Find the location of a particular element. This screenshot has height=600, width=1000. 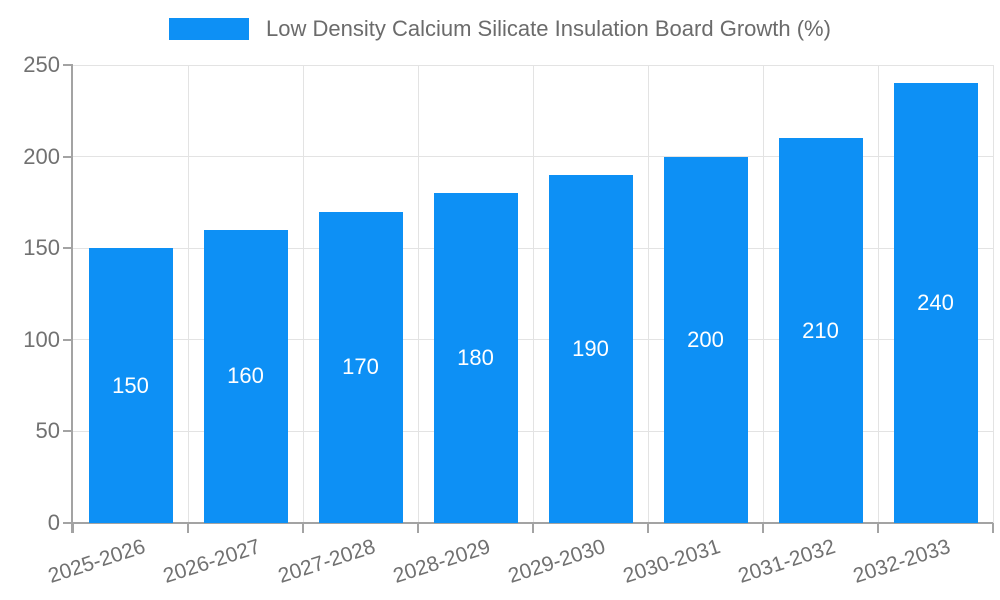

bar-value-label: 170 is located at coordinates (360, 367).